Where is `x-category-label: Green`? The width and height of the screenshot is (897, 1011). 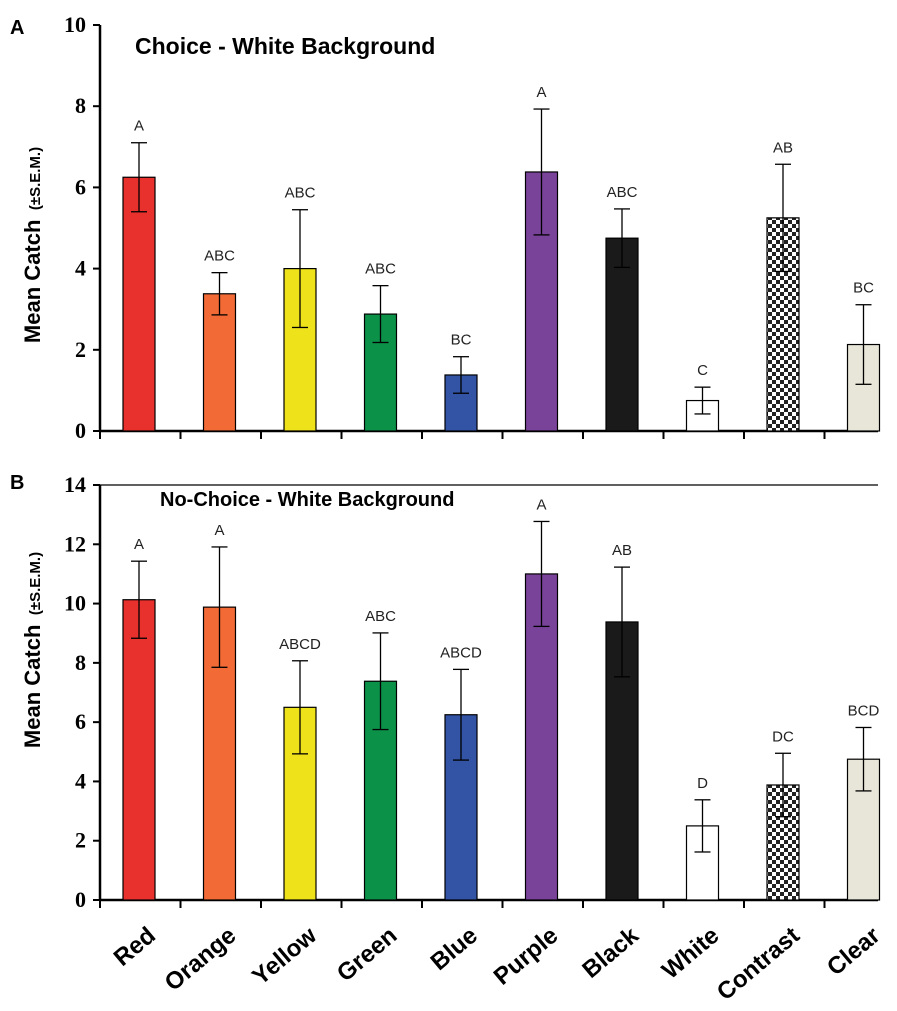
x-category-label: Green is located at coordinates (367, 954).